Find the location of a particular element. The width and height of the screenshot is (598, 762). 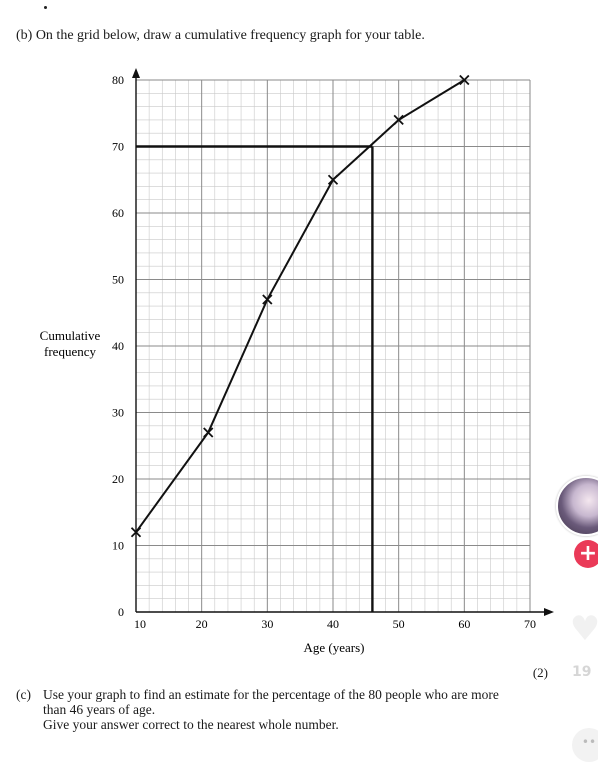

y-tick-label: 10 is located at coordinates (118, 546).